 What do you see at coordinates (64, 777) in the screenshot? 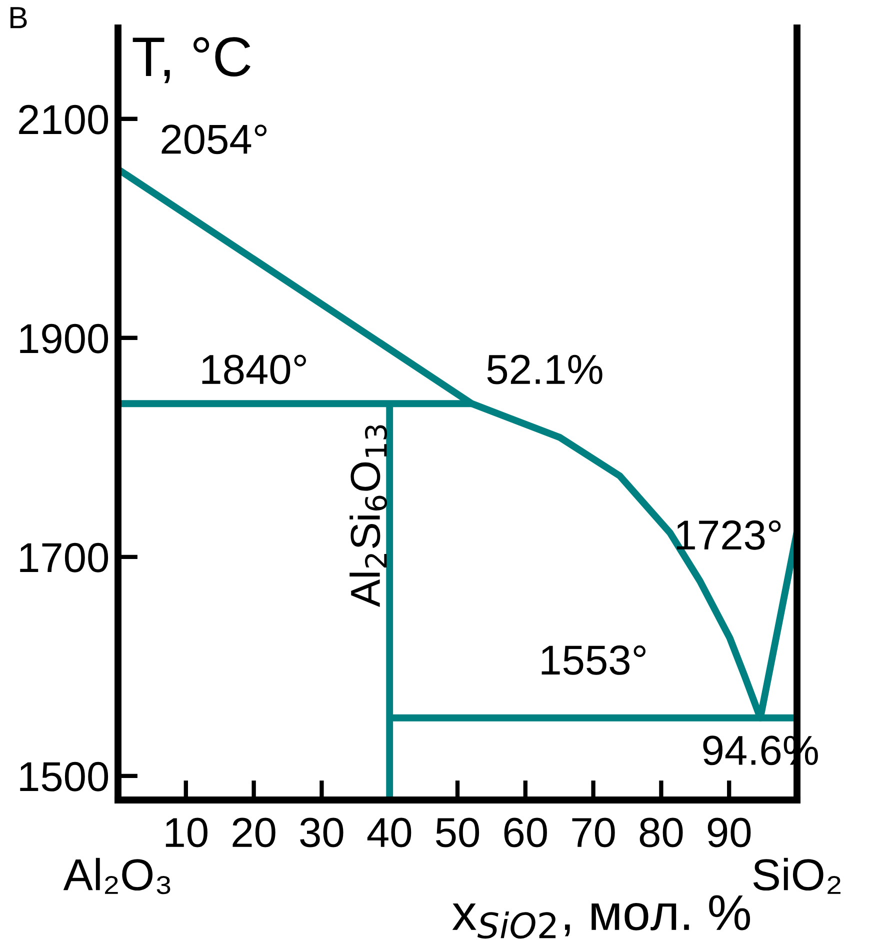
I see `y-tick-label: 1500` at bounding box center [64, 777].